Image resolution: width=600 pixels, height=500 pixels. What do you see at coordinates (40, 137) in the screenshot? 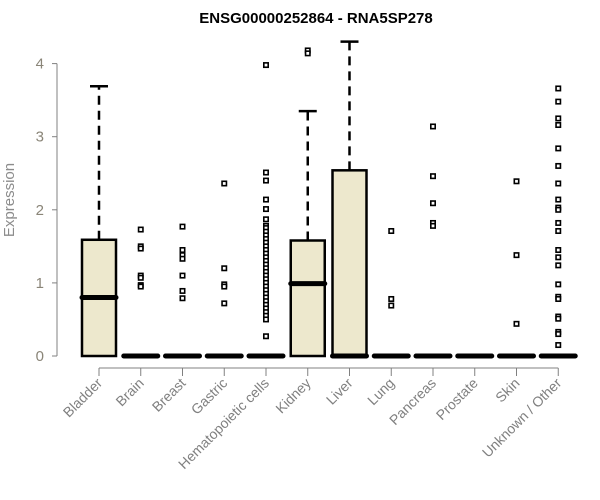
I see `y-tick-label: 3` at bounding box center [40, 137].